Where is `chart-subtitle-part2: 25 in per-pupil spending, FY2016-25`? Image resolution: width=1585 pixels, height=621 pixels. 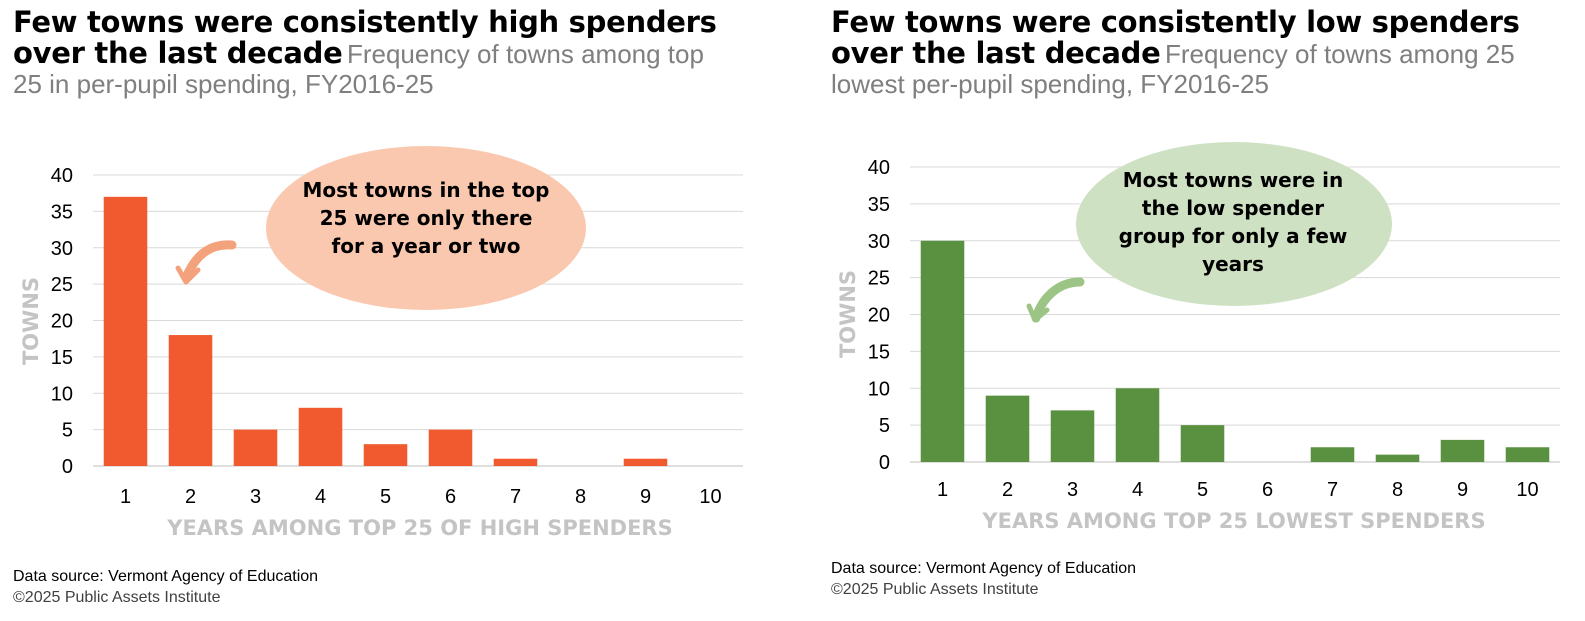
chart-subtitle-part2: 25 in per-pupil spending, FY2016-25 is located at coordinates (223, 84).